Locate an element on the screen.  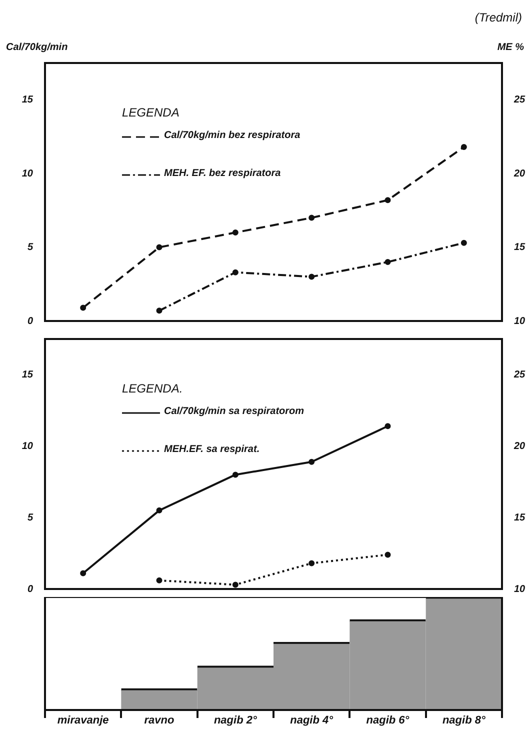
x-tick-label: miravanje is located at coordinates (83, 720).